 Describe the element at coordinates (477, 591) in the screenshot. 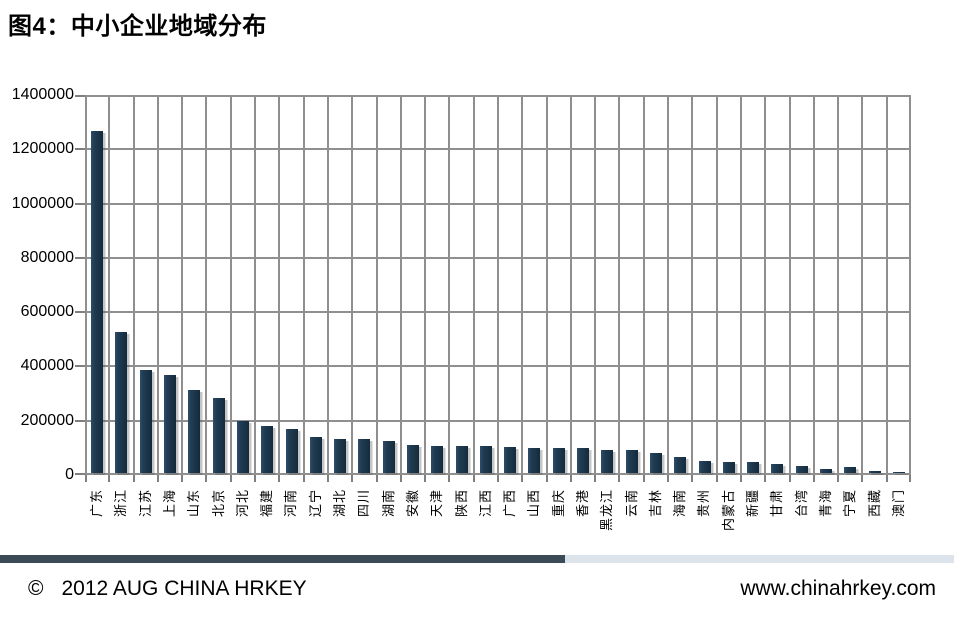

I see `footer: © 2012 AUG CHINA HRKEY www.chinahrkey.com` at that location.